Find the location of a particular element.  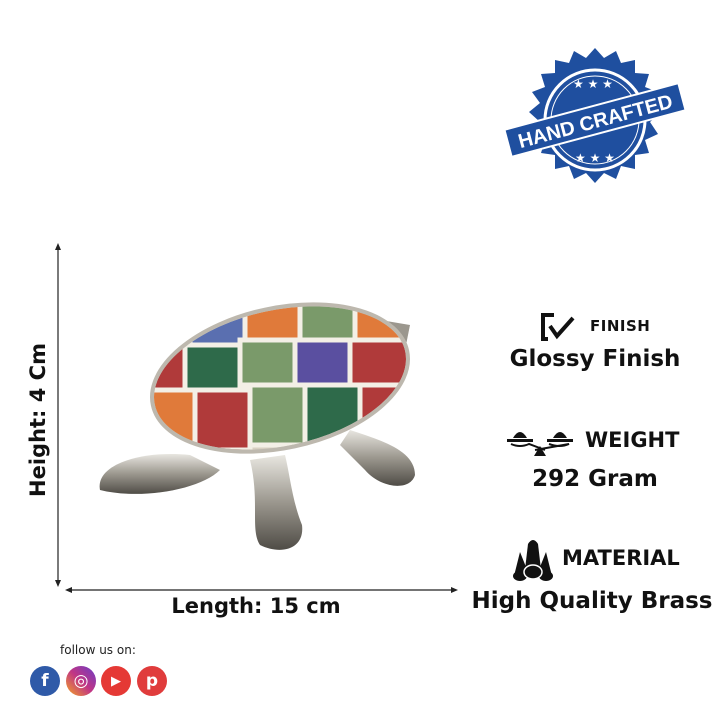

weight-value: 292 Gram is located at coordinates (595, 479).